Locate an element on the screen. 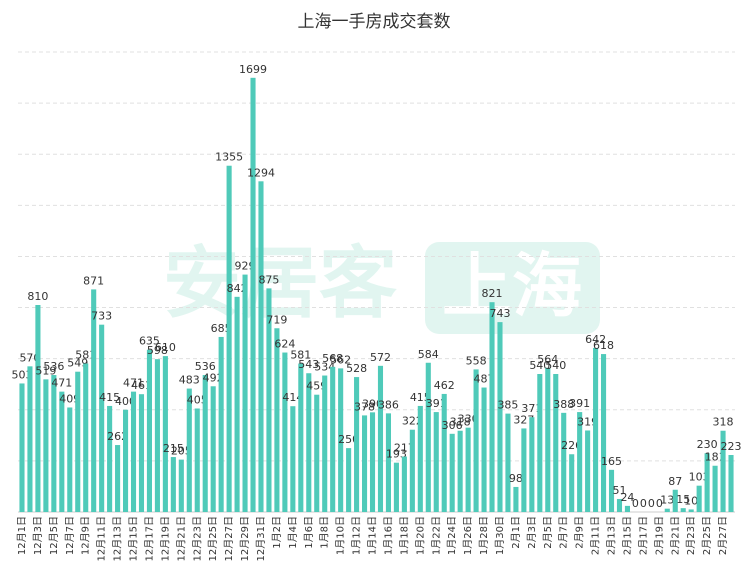 The image size is (747, 582). data-label: 51 is located at coordinates (619, 490).